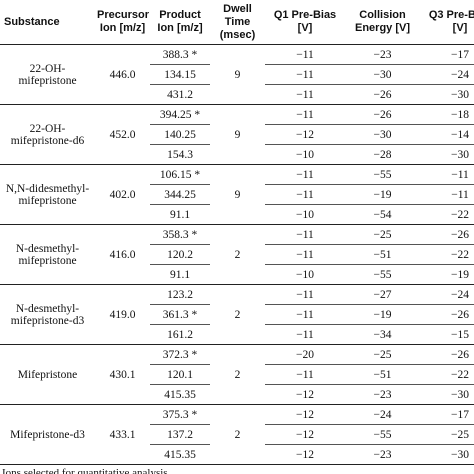 The image size is (474, 474). What do you see at coordinates (122, 434) in the screenshot?
I see `precursor-cell: 433.1` at bounding box center [122, 434].